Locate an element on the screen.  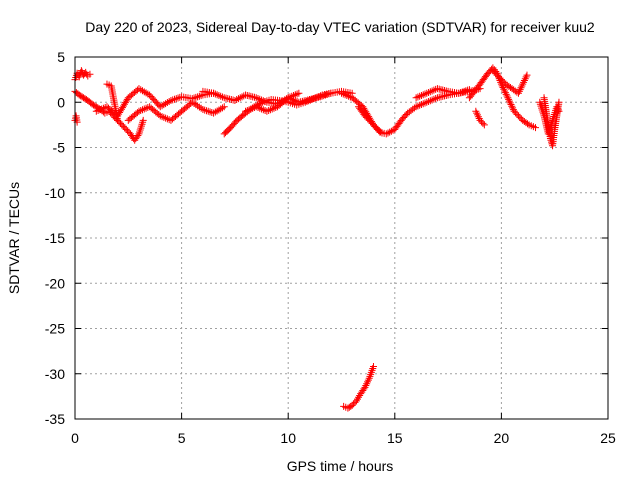
y-tick-label: 0 is located at coordinates (61, 102).